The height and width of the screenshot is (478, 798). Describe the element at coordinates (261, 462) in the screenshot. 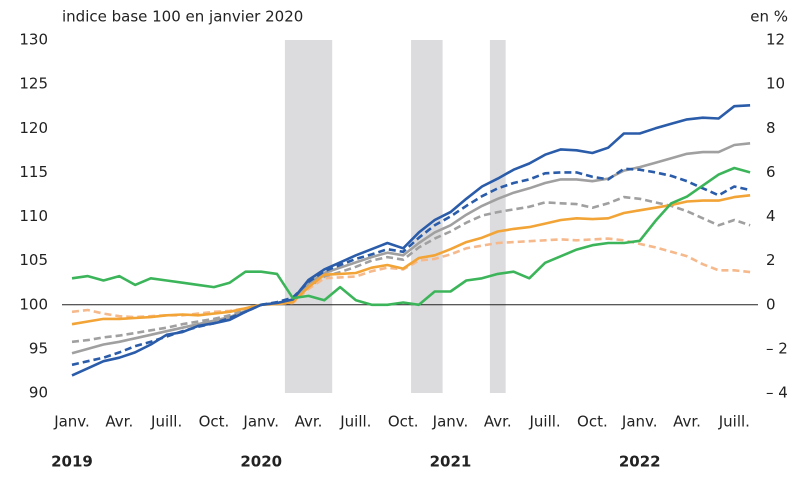

I see `x-group-label: 2020` at that location.